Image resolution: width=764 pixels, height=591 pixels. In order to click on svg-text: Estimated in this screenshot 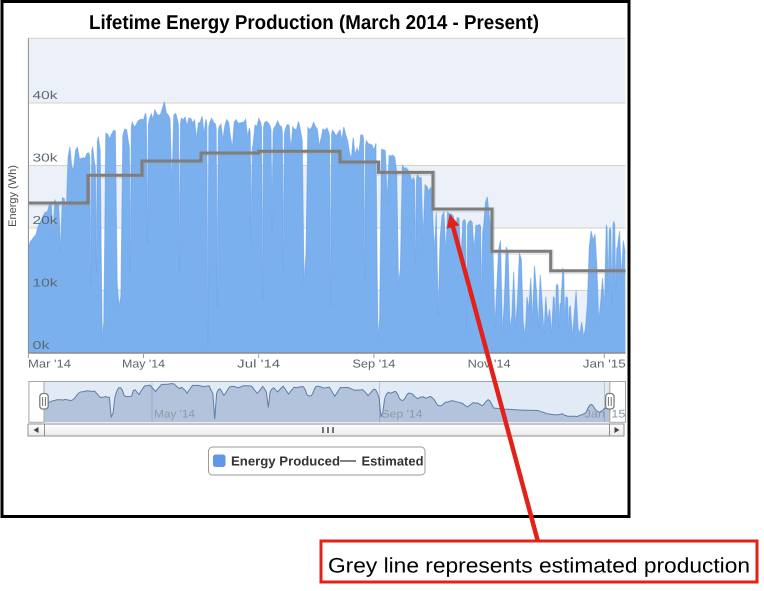, I will do `click(393, 461)`.